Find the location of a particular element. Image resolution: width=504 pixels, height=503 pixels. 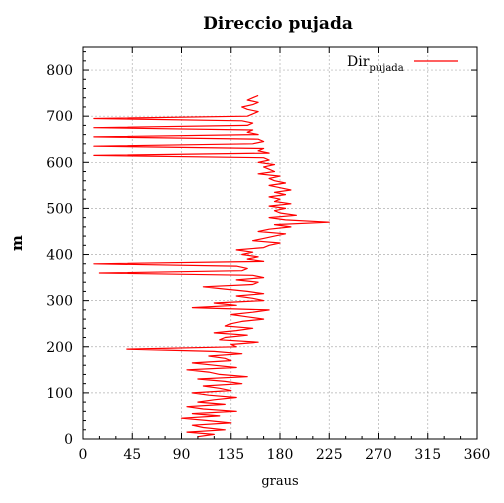

y-tick-label: 400 is located at coordinates (59, 256).